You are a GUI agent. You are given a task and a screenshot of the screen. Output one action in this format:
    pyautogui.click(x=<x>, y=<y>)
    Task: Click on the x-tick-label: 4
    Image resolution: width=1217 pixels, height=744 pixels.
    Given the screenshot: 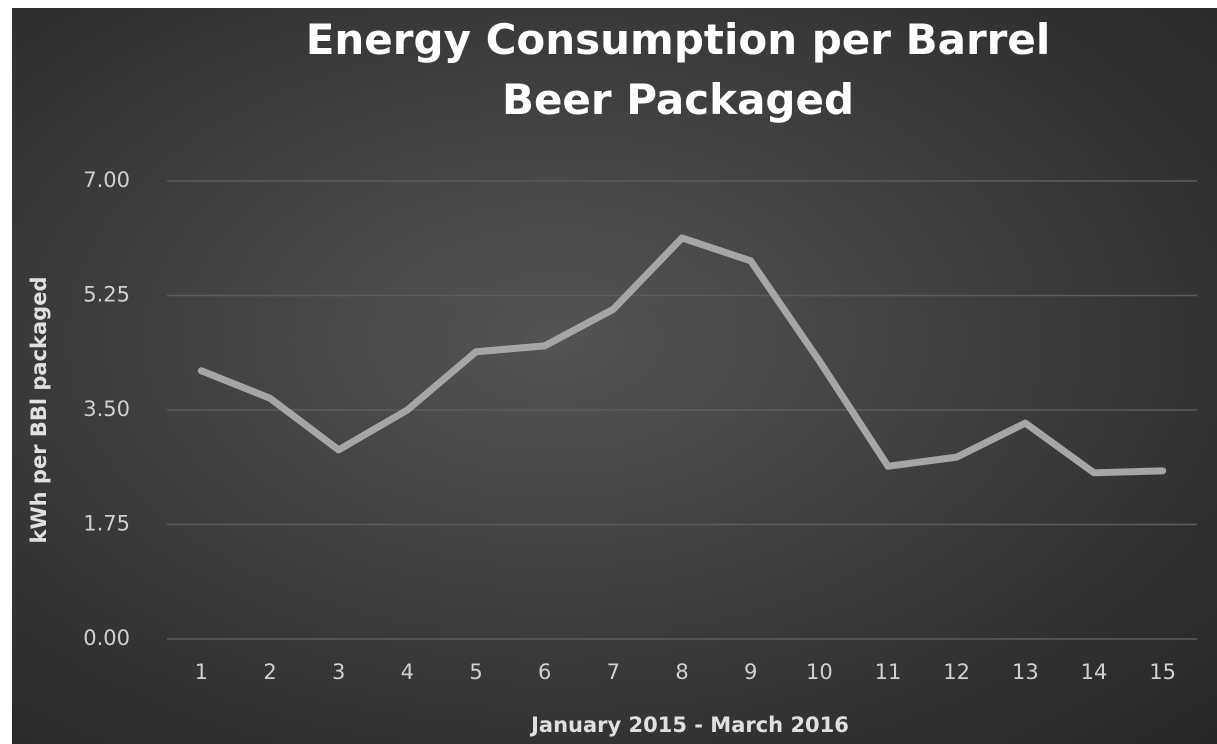 What is the action you would take?
    pyautogui.click(x=407, y=672)
    